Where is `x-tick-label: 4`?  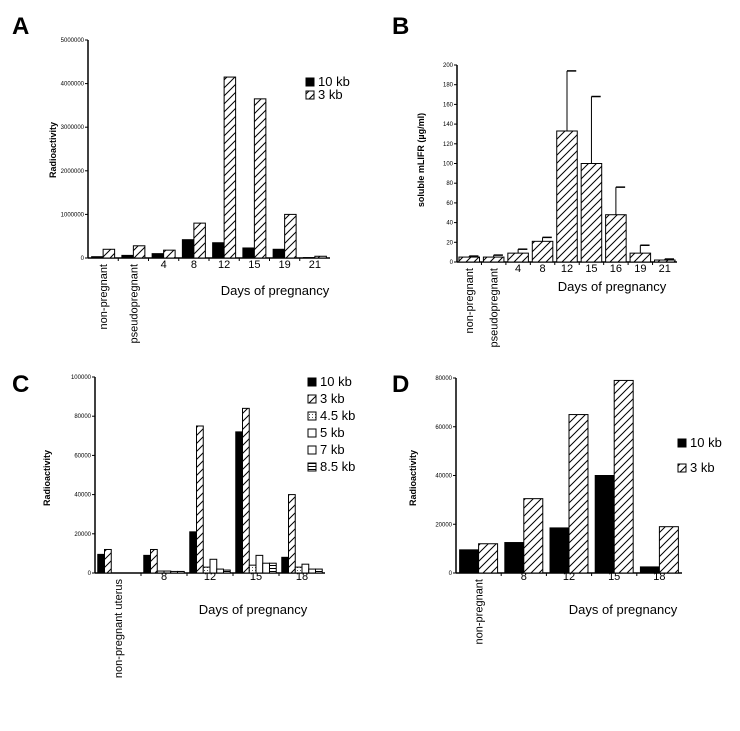
x-tick-label: 4 is located at coordinates (164, 265).